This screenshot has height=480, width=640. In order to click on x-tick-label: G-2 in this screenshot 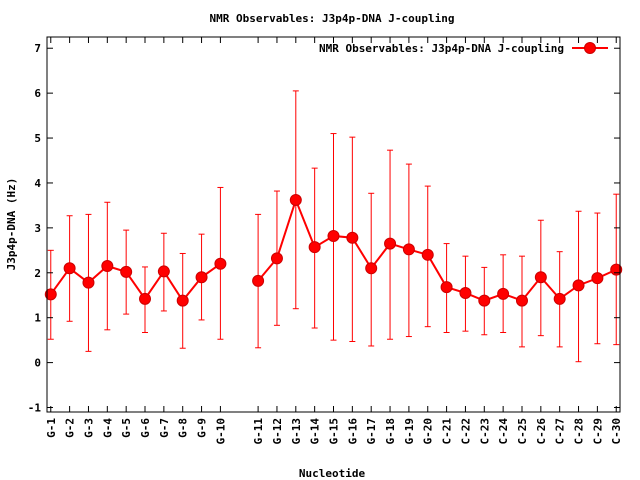, I will do `click(70, 428)`.